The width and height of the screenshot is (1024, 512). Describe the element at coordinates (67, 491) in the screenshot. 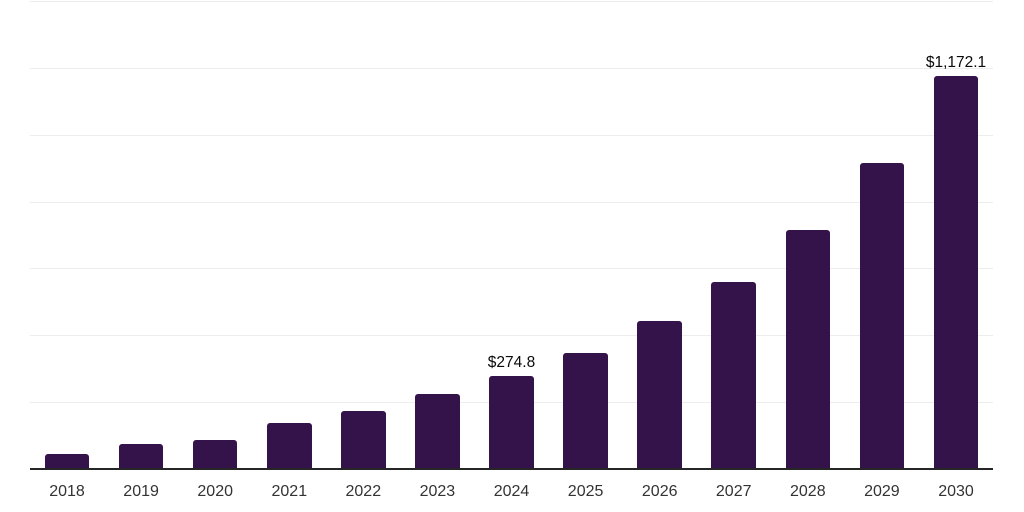

I see `x-tick-label-2018: 2018` at that location.